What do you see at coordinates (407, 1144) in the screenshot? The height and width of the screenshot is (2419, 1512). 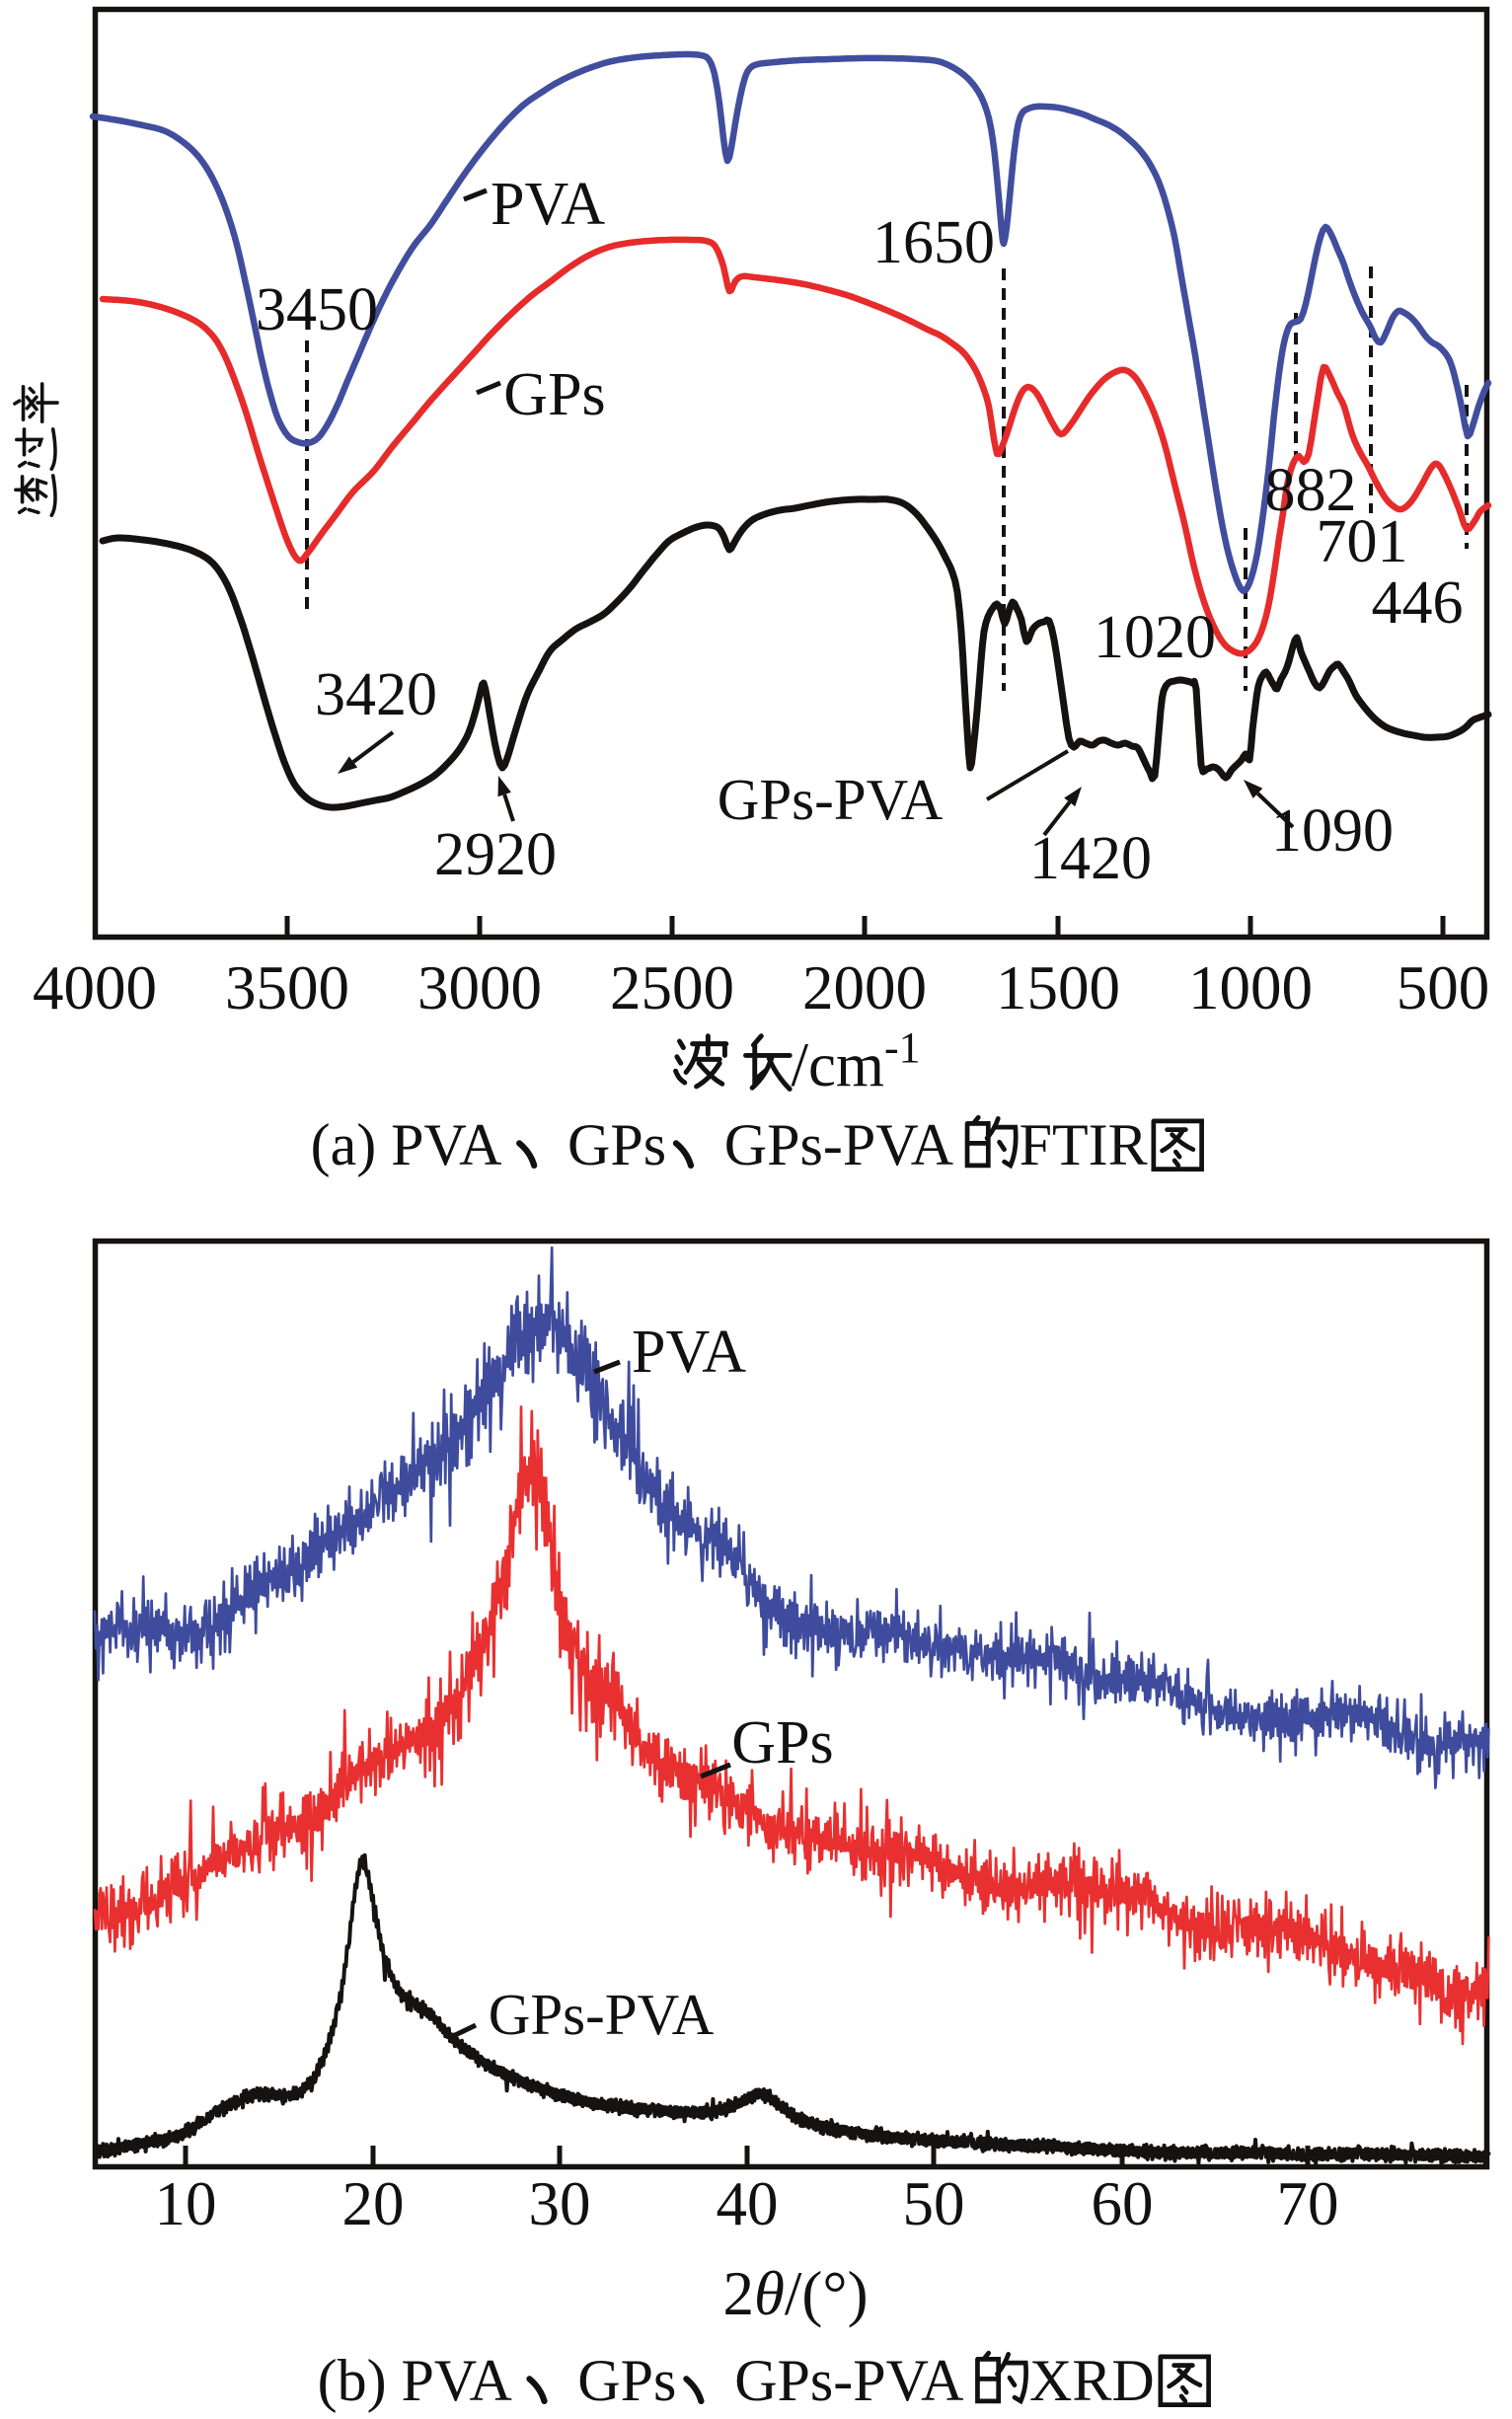 I see `svg-text: (a) PVA` at bounding box center [407, 1144].